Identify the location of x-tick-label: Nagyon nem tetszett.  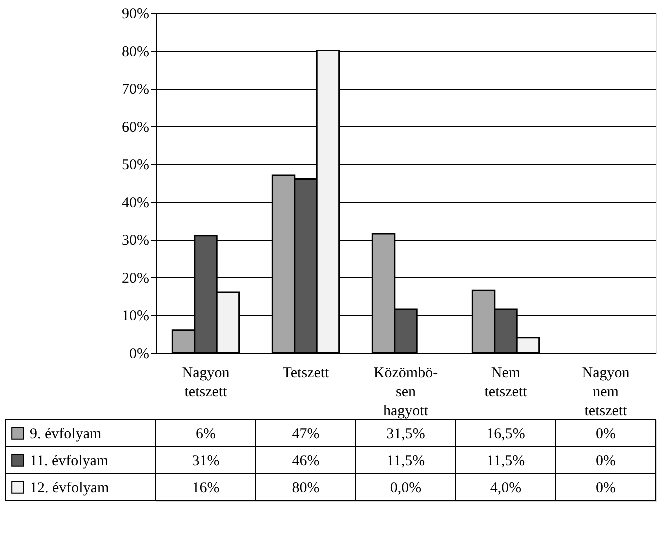
(606, 393).